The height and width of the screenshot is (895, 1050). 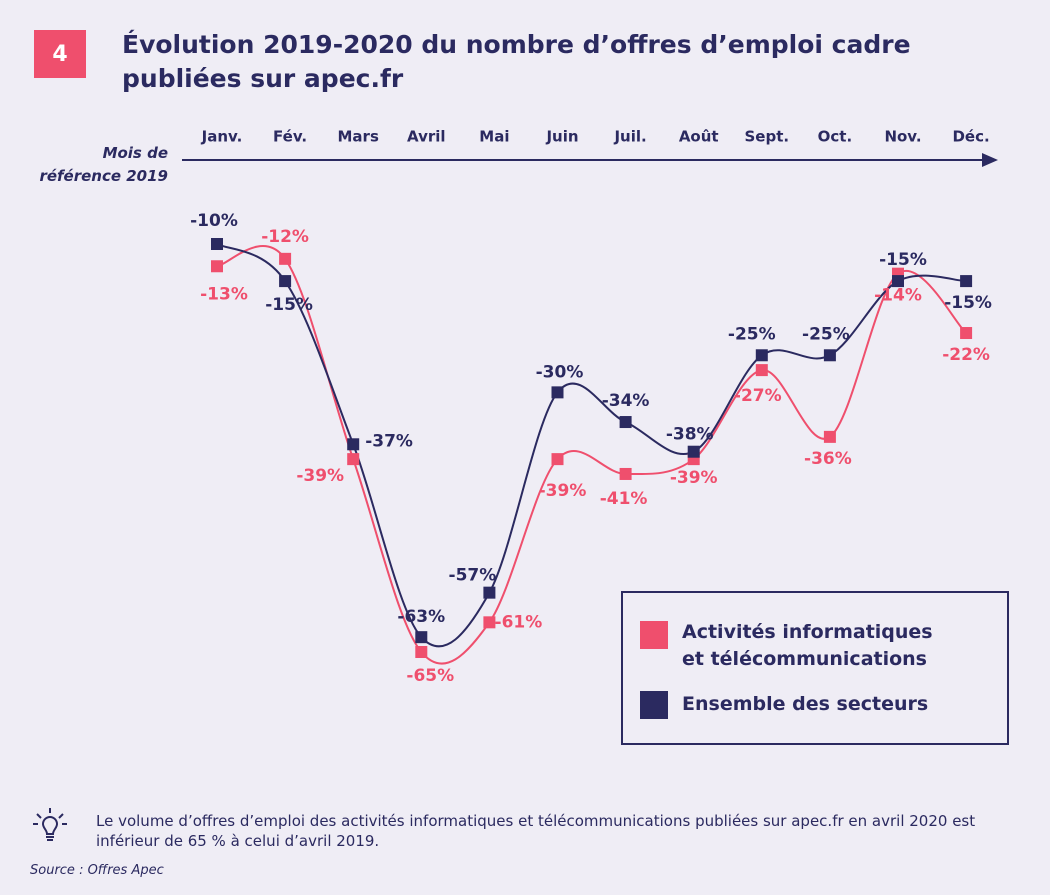 What do you see at coordinates (473, 576) in the screenshot?
I see `value-label: -57%` at bounding box center [473, 576].